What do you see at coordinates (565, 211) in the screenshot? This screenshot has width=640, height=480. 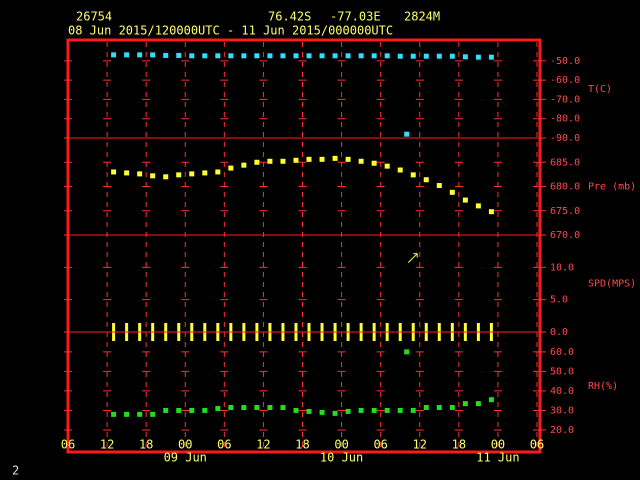 I see `y-tick-label: 675.0` at bounding box center [565, 211].